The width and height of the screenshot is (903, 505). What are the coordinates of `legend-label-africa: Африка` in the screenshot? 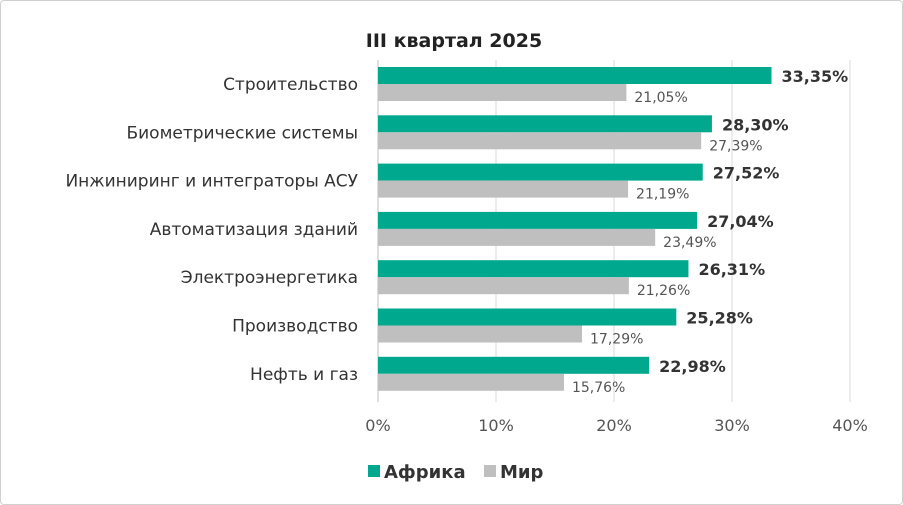 It's located at (425, 472).